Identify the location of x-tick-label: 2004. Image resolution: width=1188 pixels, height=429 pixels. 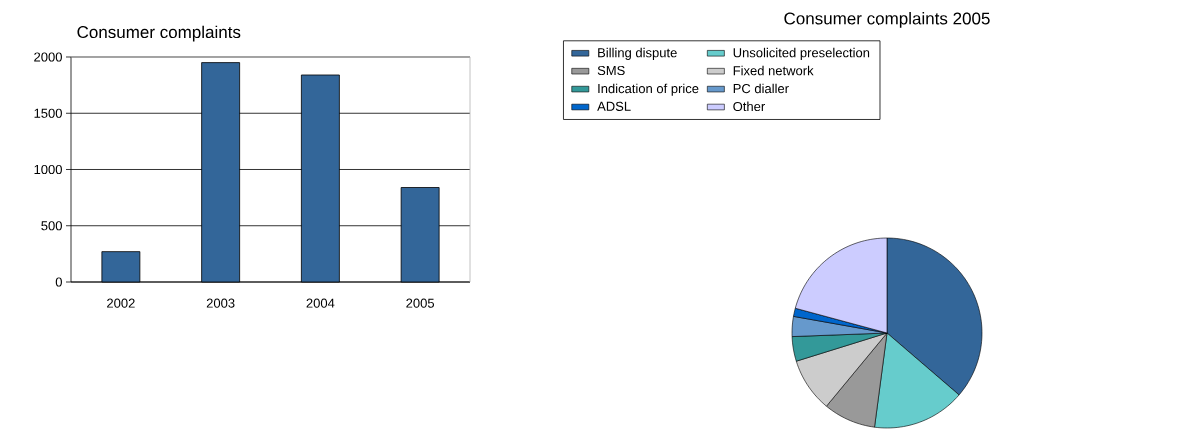
(320, 303).